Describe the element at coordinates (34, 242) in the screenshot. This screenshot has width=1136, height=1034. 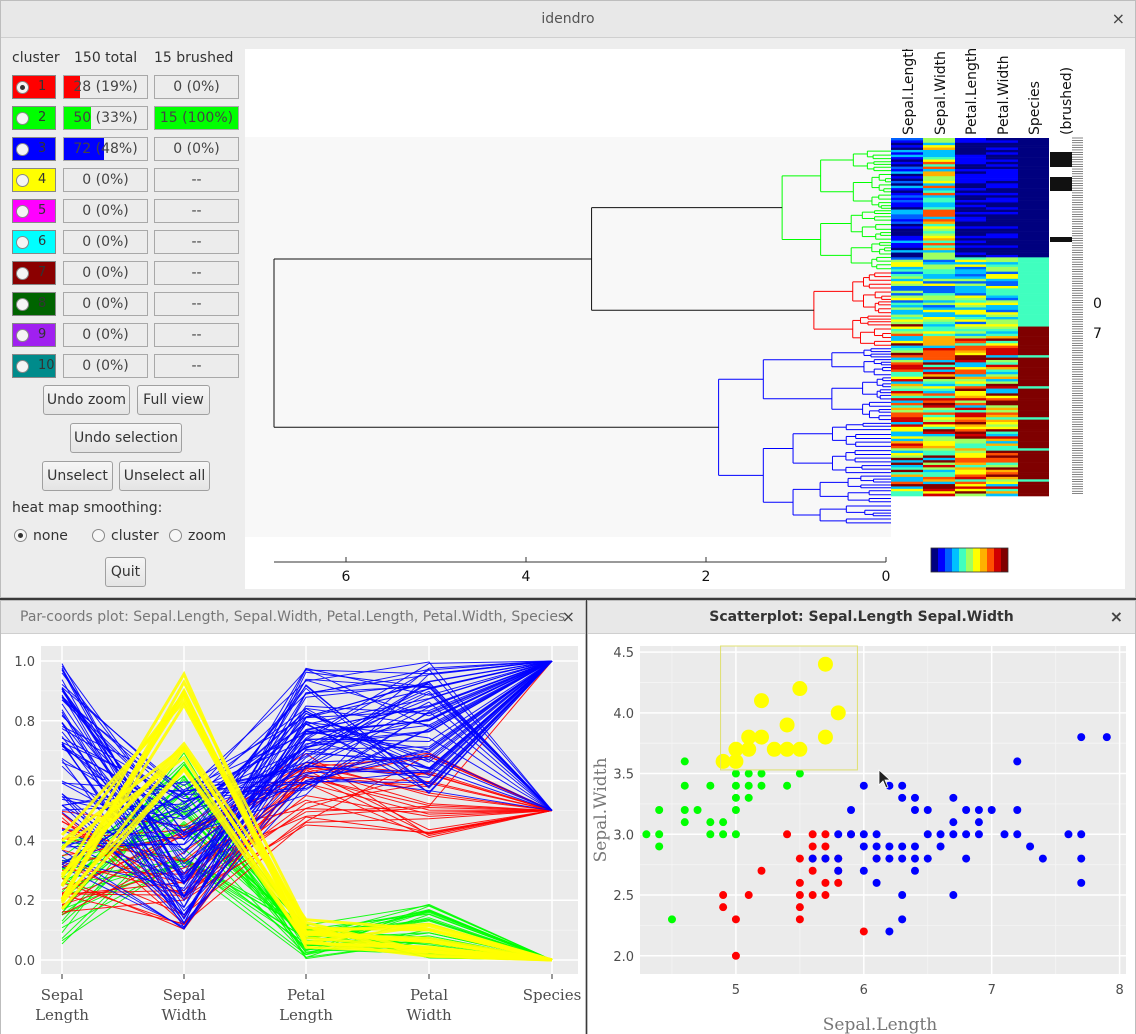
I see `cluster-color-swatch: 6` at that location.